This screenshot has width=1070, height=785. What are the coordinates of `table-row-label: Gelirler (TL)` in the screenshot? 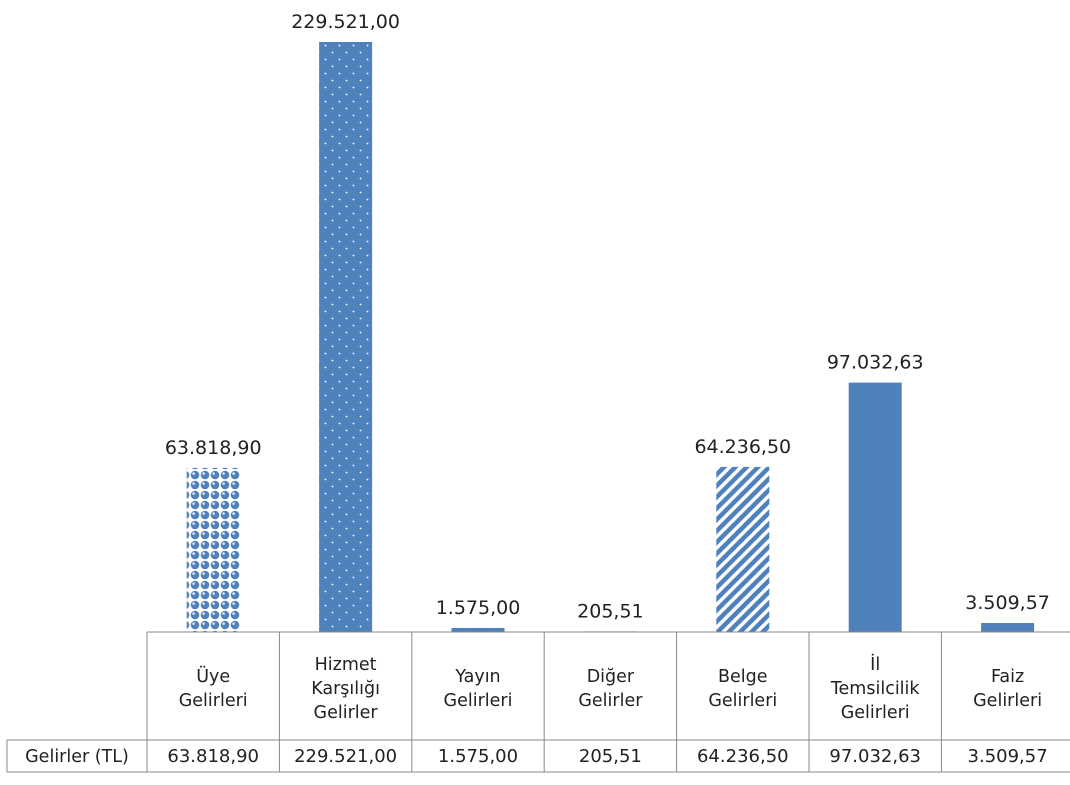 It's located at (77, 757).